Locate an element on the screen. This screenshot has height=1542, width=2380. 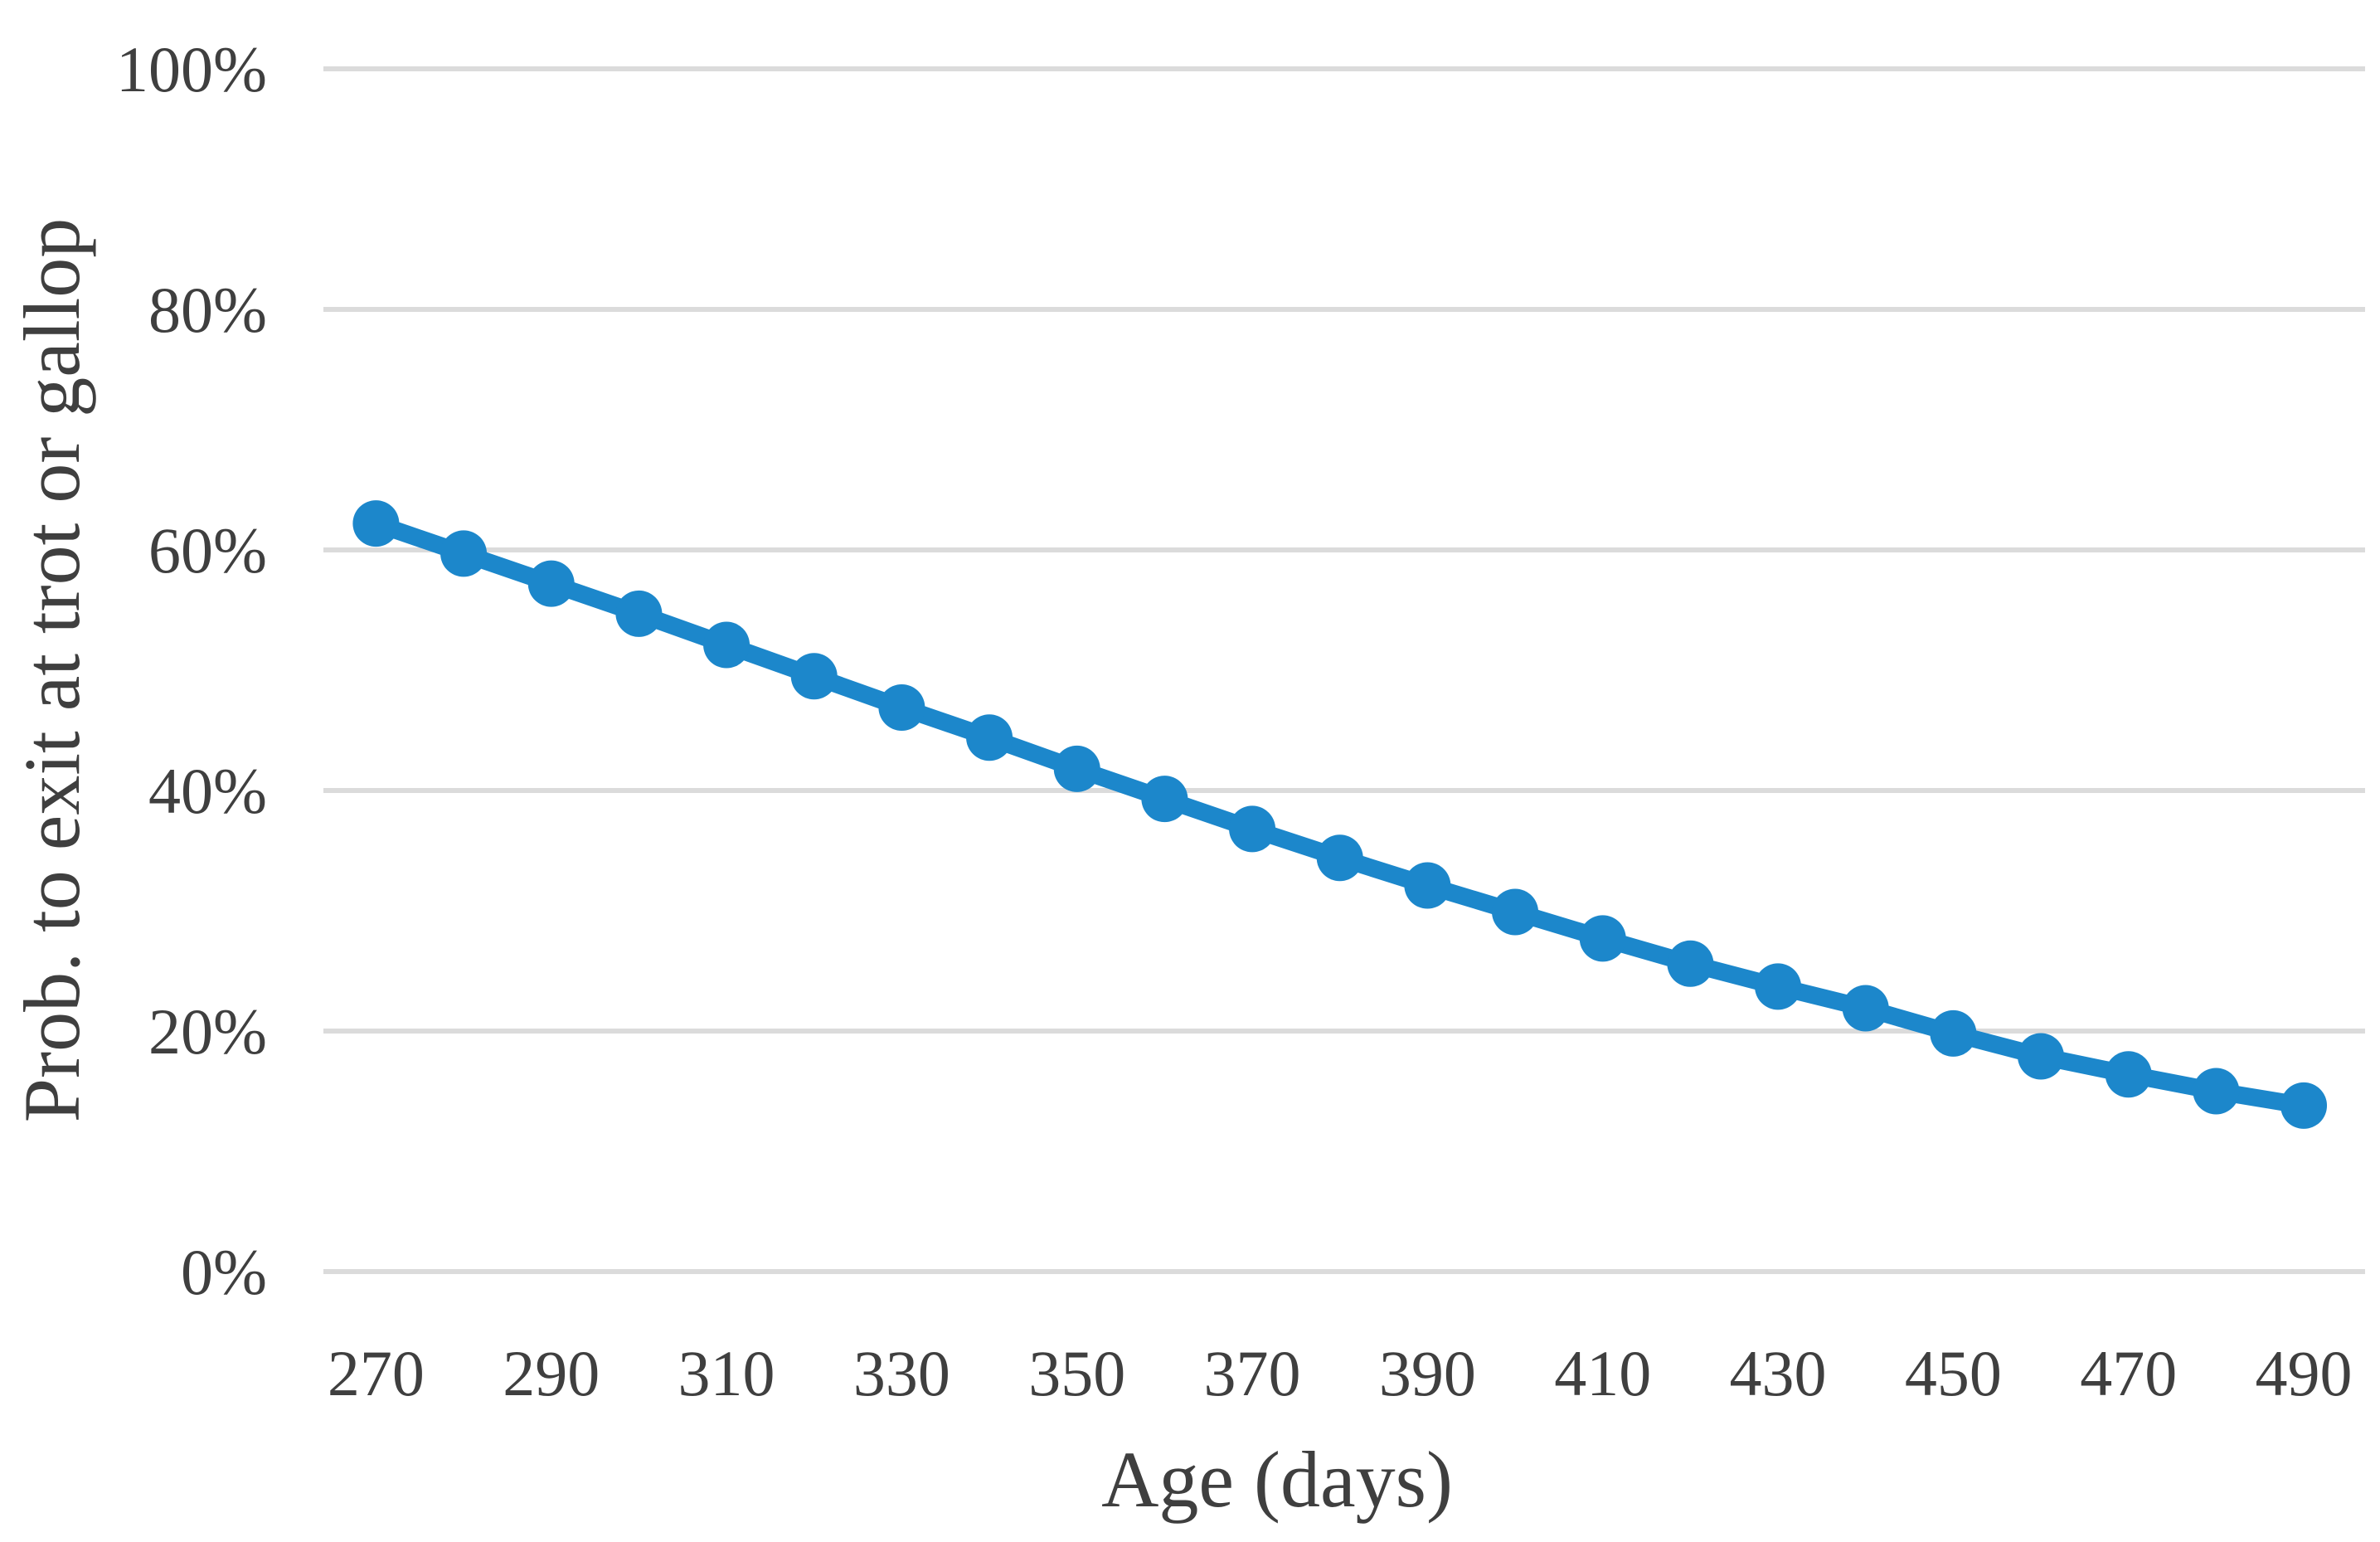
y-tick-label: 100% is located at coordinates (191, 69).